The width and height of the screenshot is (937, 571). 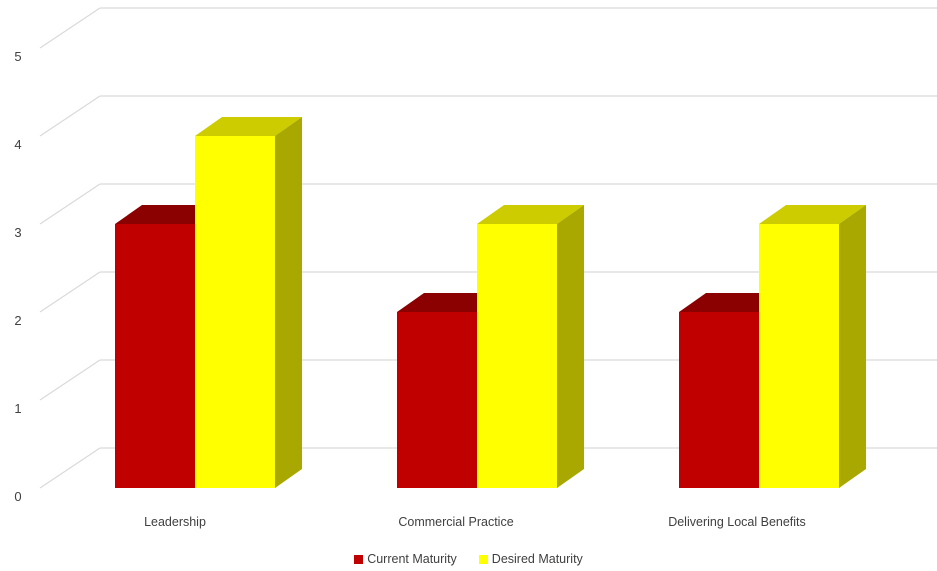 What do you see at coordinates (359, 559) in the screenshot?
I see `legend-swatch-current` at bounding box center [359, 559].